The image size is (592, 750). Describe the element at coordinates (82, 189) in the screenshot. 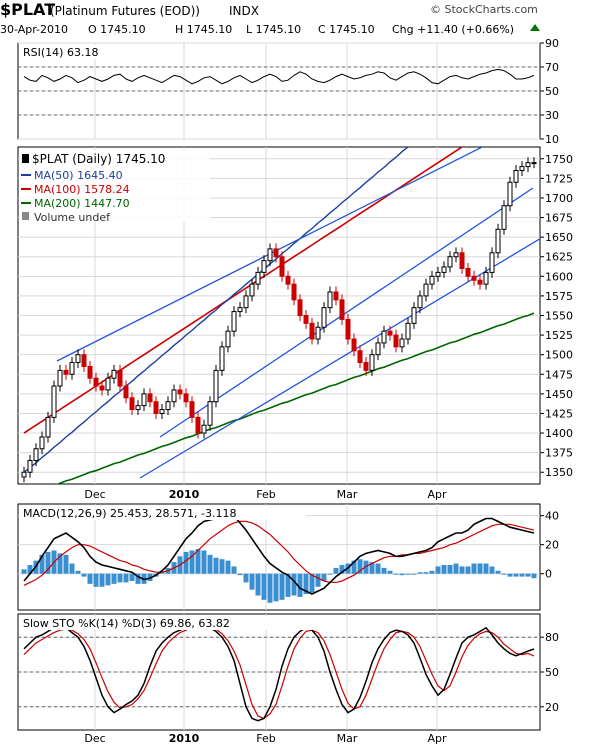

I see `legend-entry: MA(100) 1578.24` at that location.